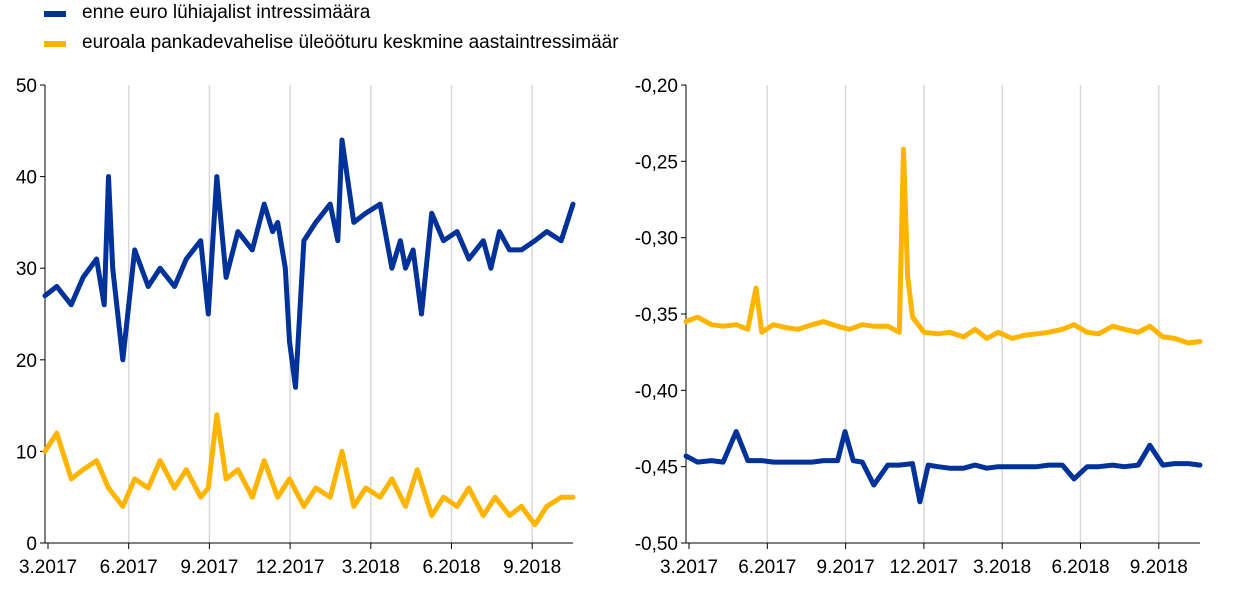  I want to click on y-tick-label: -0,45, so click(656, 468).